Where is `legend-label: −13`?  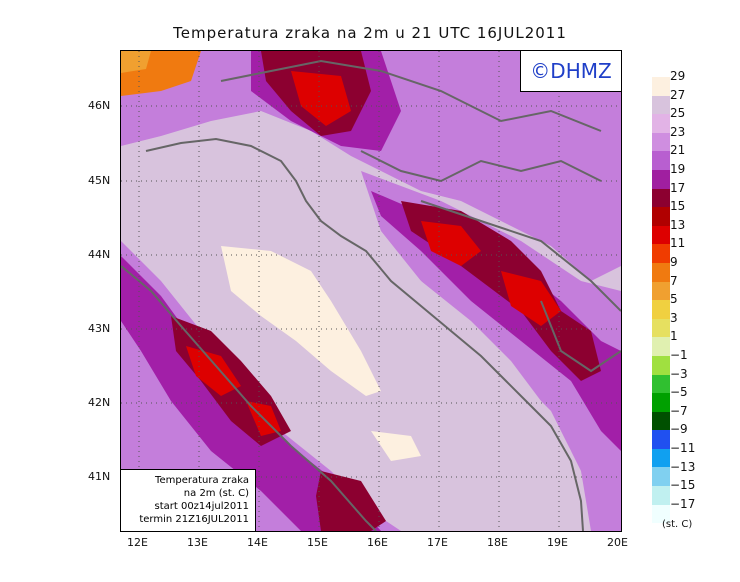 legend-label: −13 is located at coordinates (683, 466).